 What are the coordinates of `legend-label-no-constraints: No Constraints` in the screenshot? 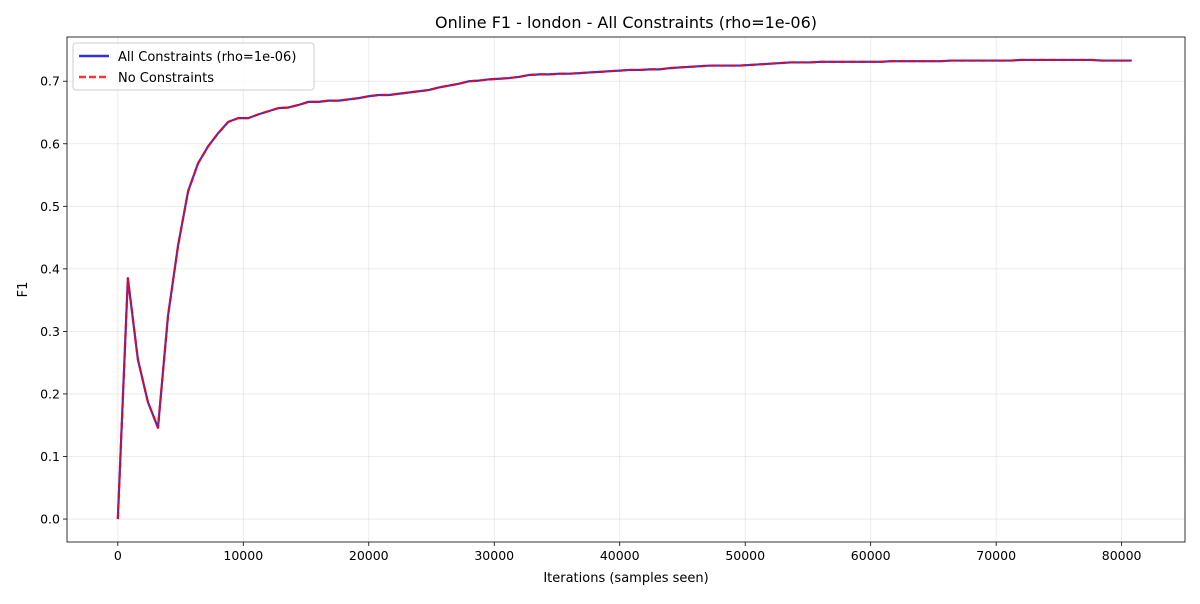 It's located at (166, 78).